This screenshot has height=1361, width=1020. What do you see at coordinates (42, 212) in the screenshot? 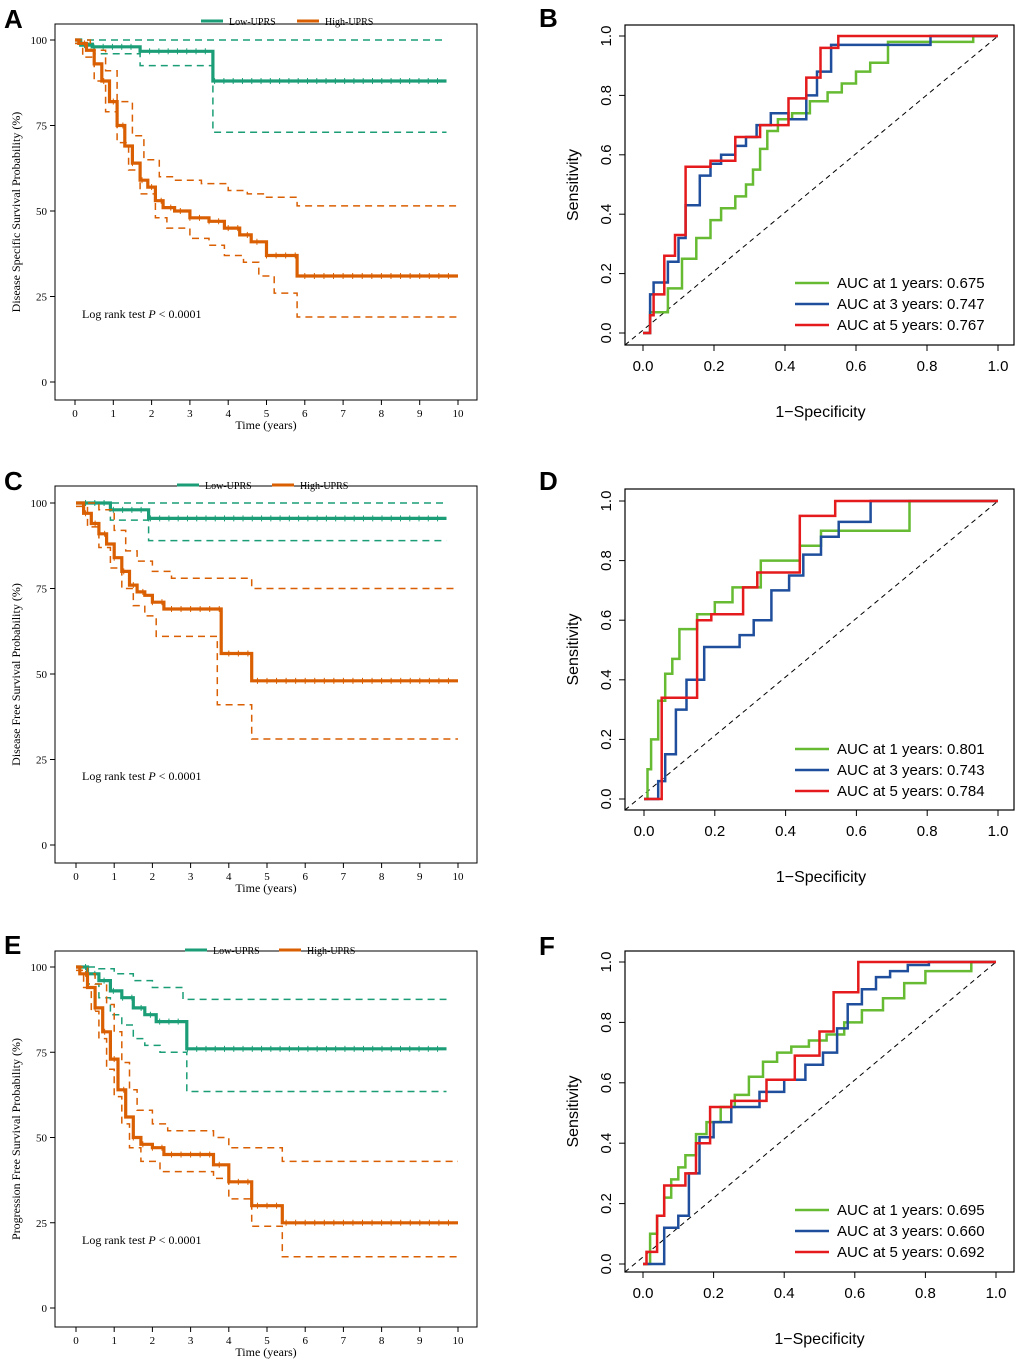
I see `y-tick-label: 50` at bounding box center [42, 212].